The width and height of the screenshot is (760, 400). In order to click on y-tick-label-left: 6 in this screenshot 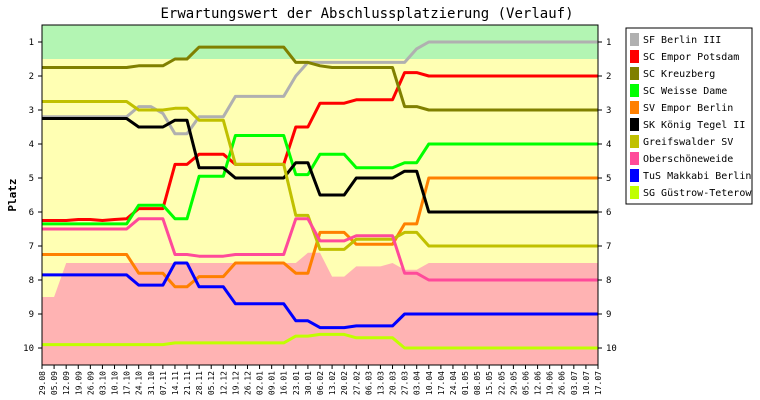, I will do `click(31, 213)`.